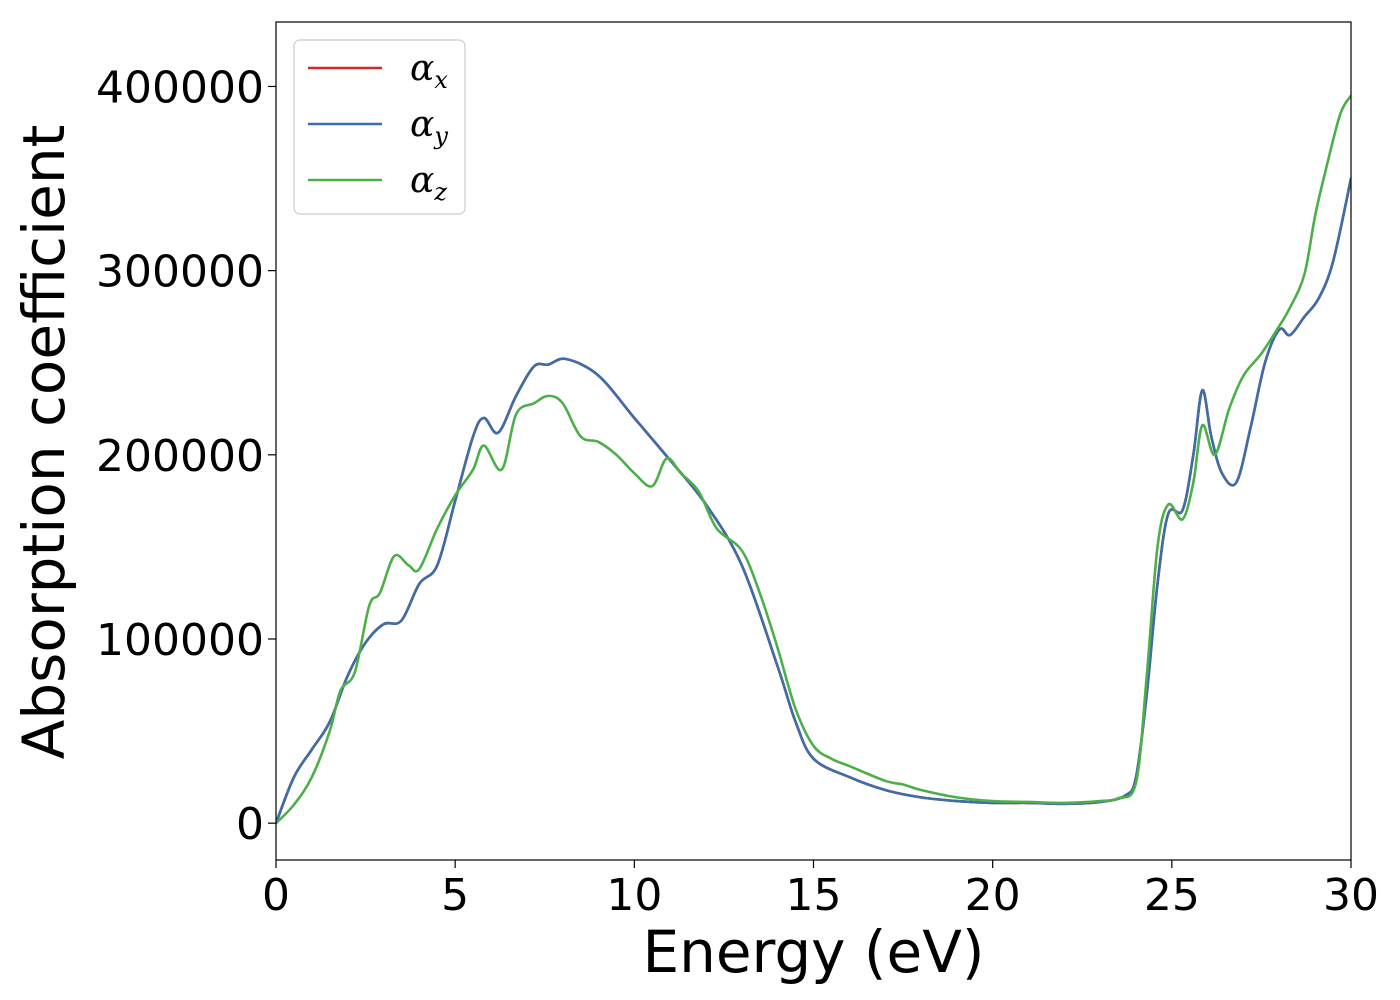 This screenshot has height=1000, width=1400. Describe the element at coordinates (814, 895) in the screenshot. I see `x-tick-label: 15` at that location.